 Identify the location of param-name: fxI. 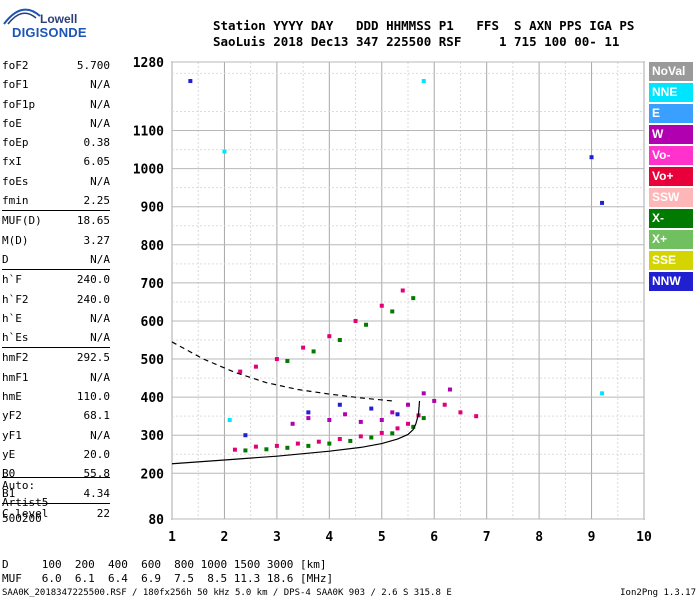
(12, 162).